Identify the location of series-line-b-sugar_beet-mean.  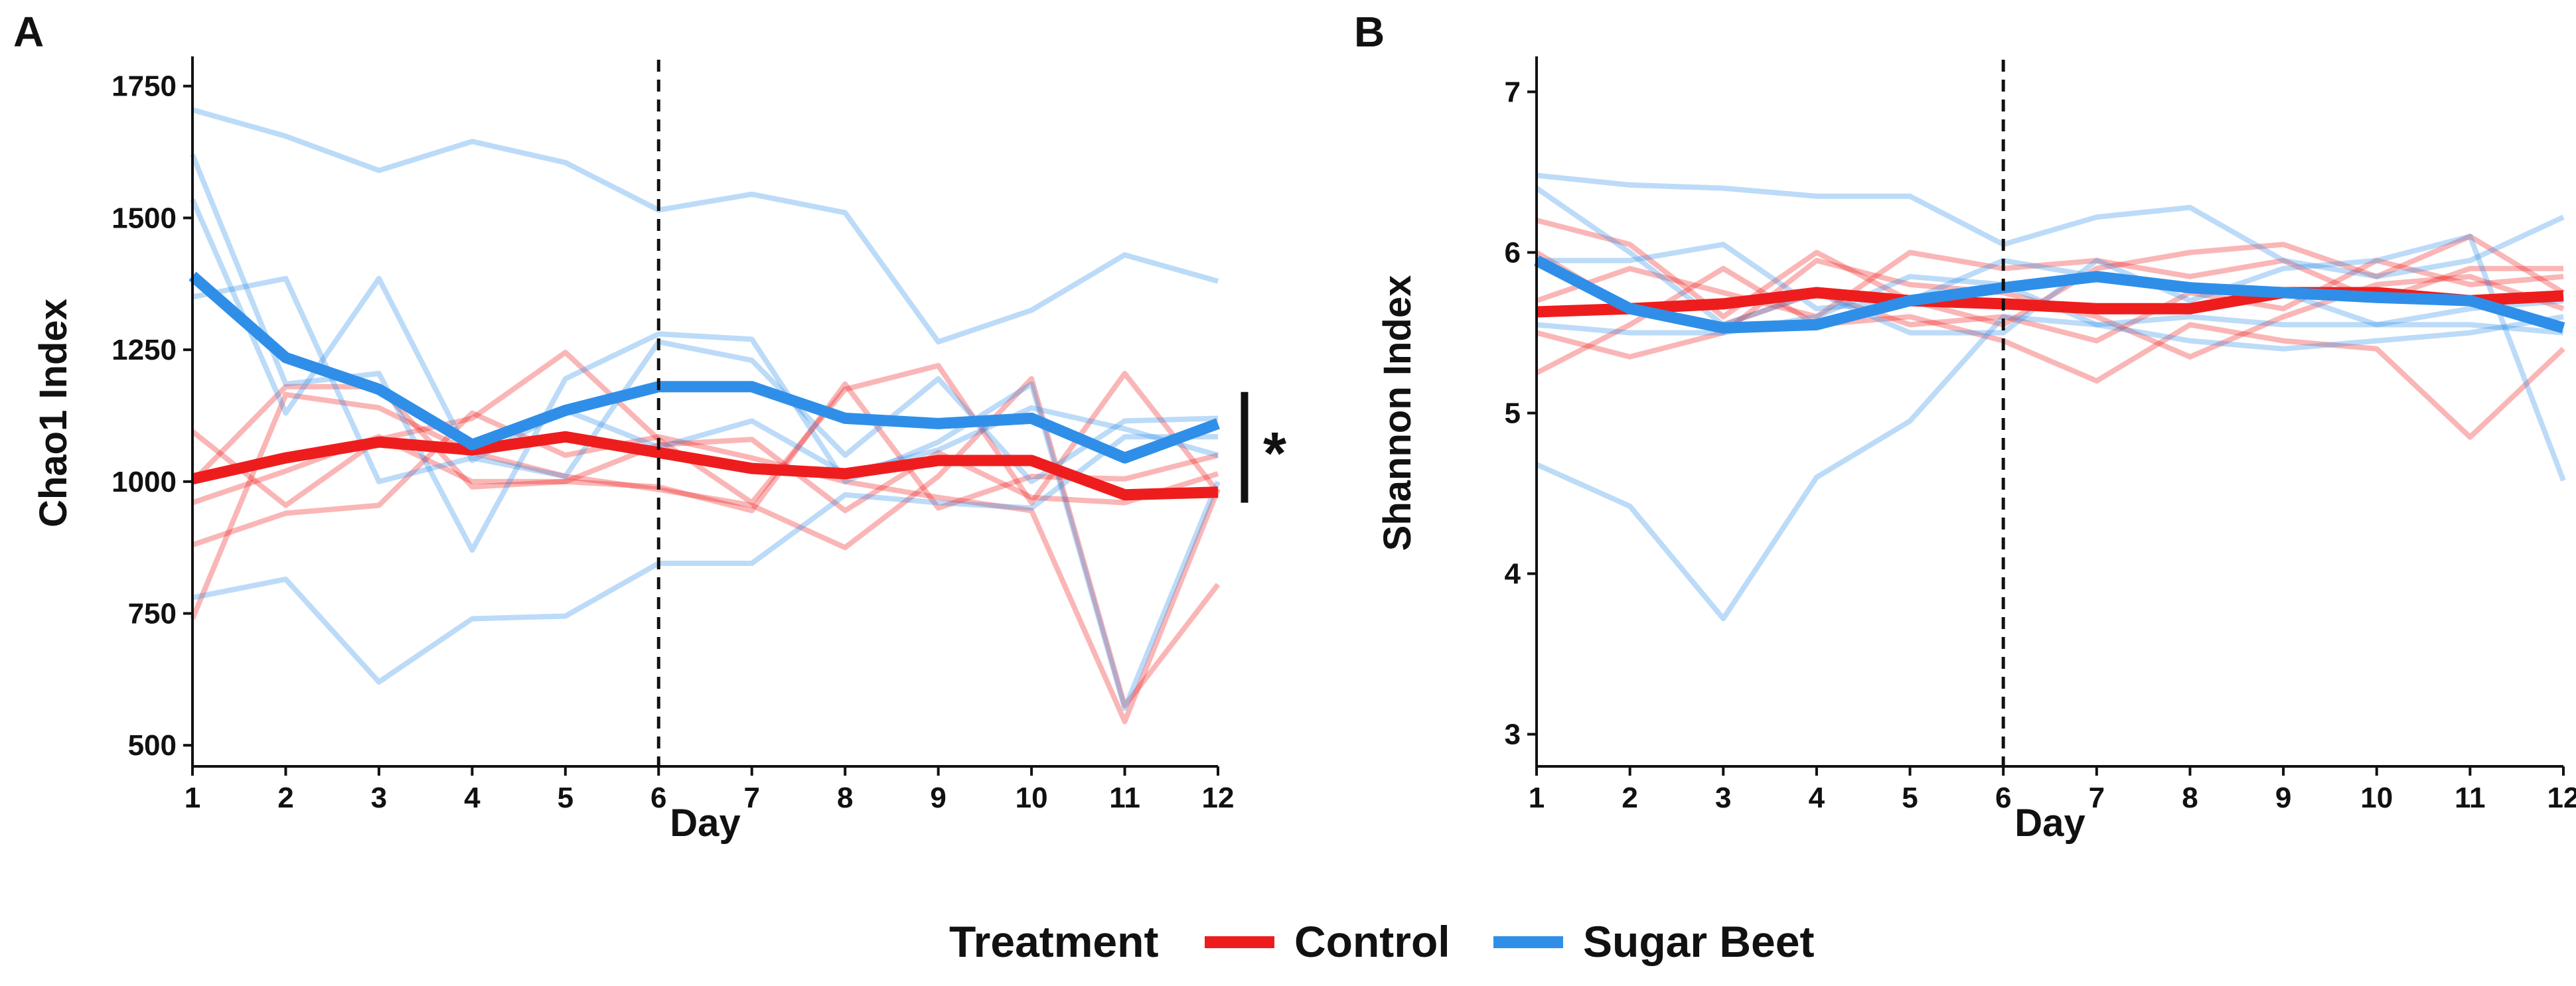
(2050, 294).